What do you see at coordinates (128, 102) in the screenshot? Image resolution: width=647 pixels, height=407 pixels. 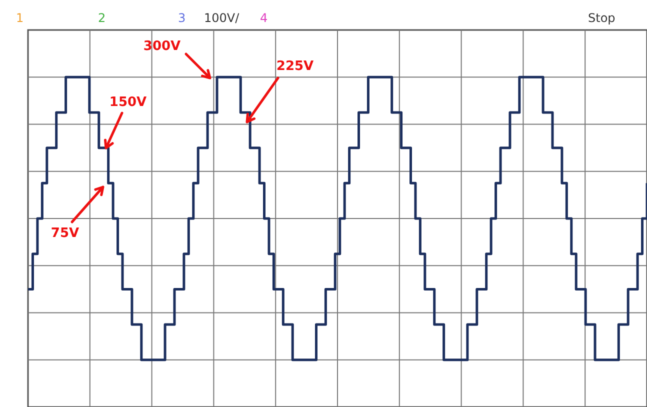 I see `annotation: 150V` at bounding box center [128, 102].